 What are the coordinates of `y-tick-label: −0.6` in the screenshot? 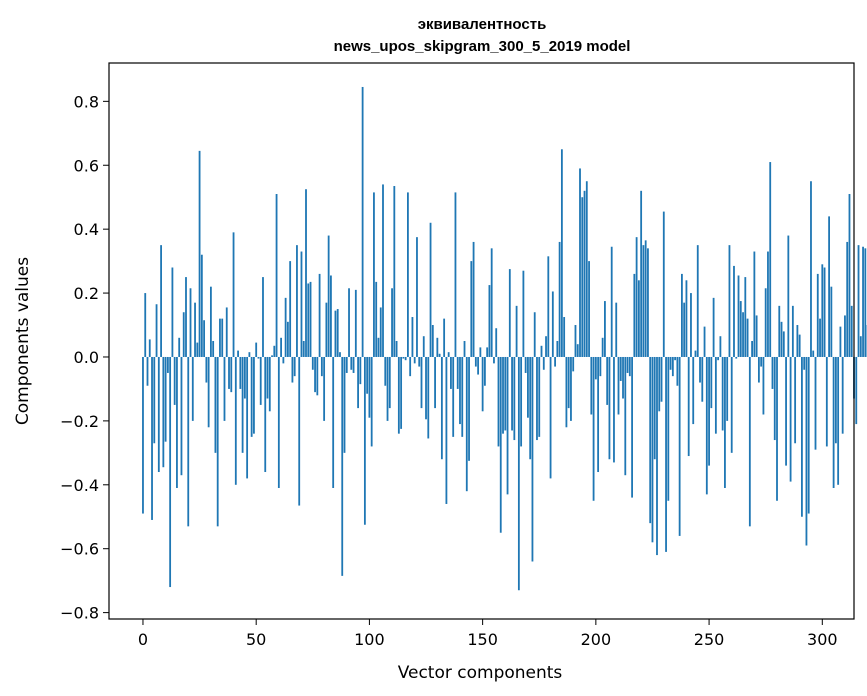 It's located at (79, 549).